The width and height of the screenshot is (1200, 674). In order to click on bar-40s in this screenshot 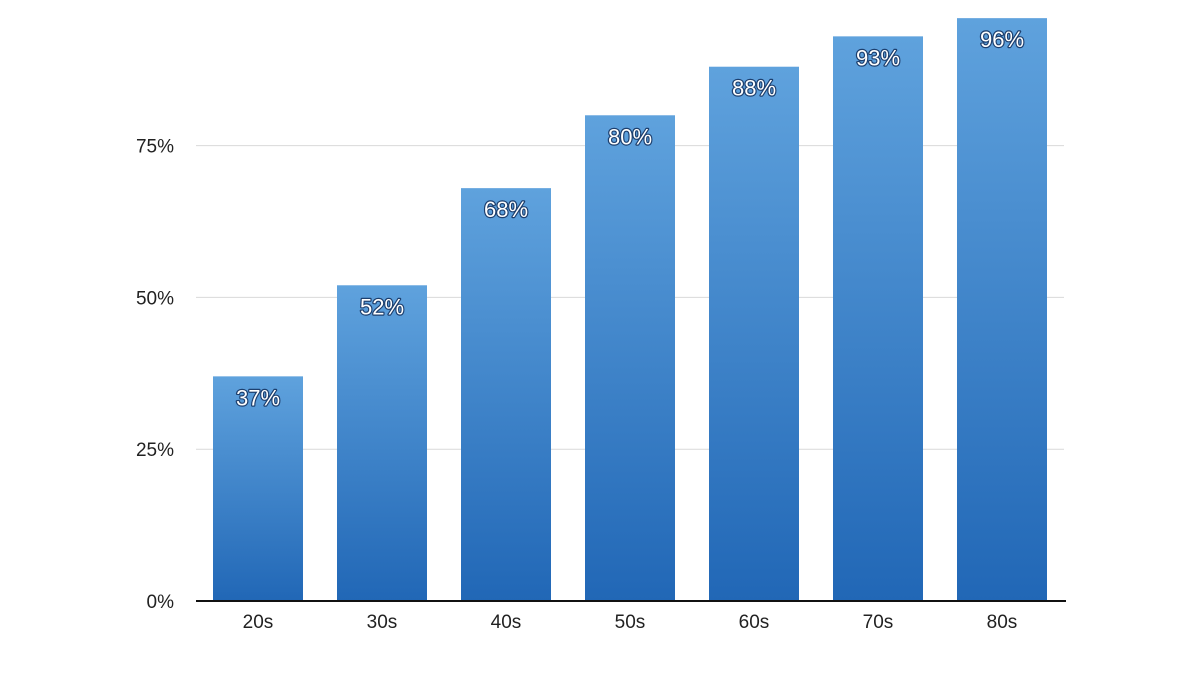, I will do `click(506, 394)`.